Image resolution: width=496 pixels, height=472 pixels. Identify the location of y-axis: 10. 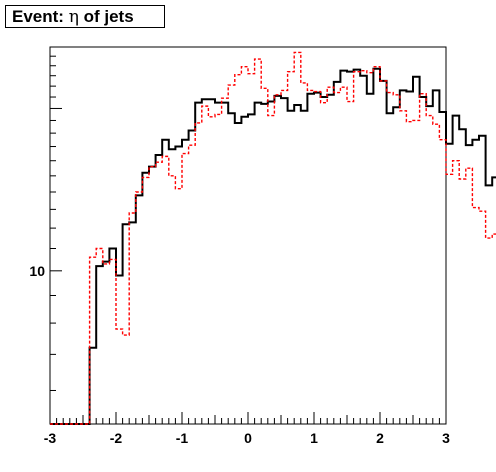
(45, 218).